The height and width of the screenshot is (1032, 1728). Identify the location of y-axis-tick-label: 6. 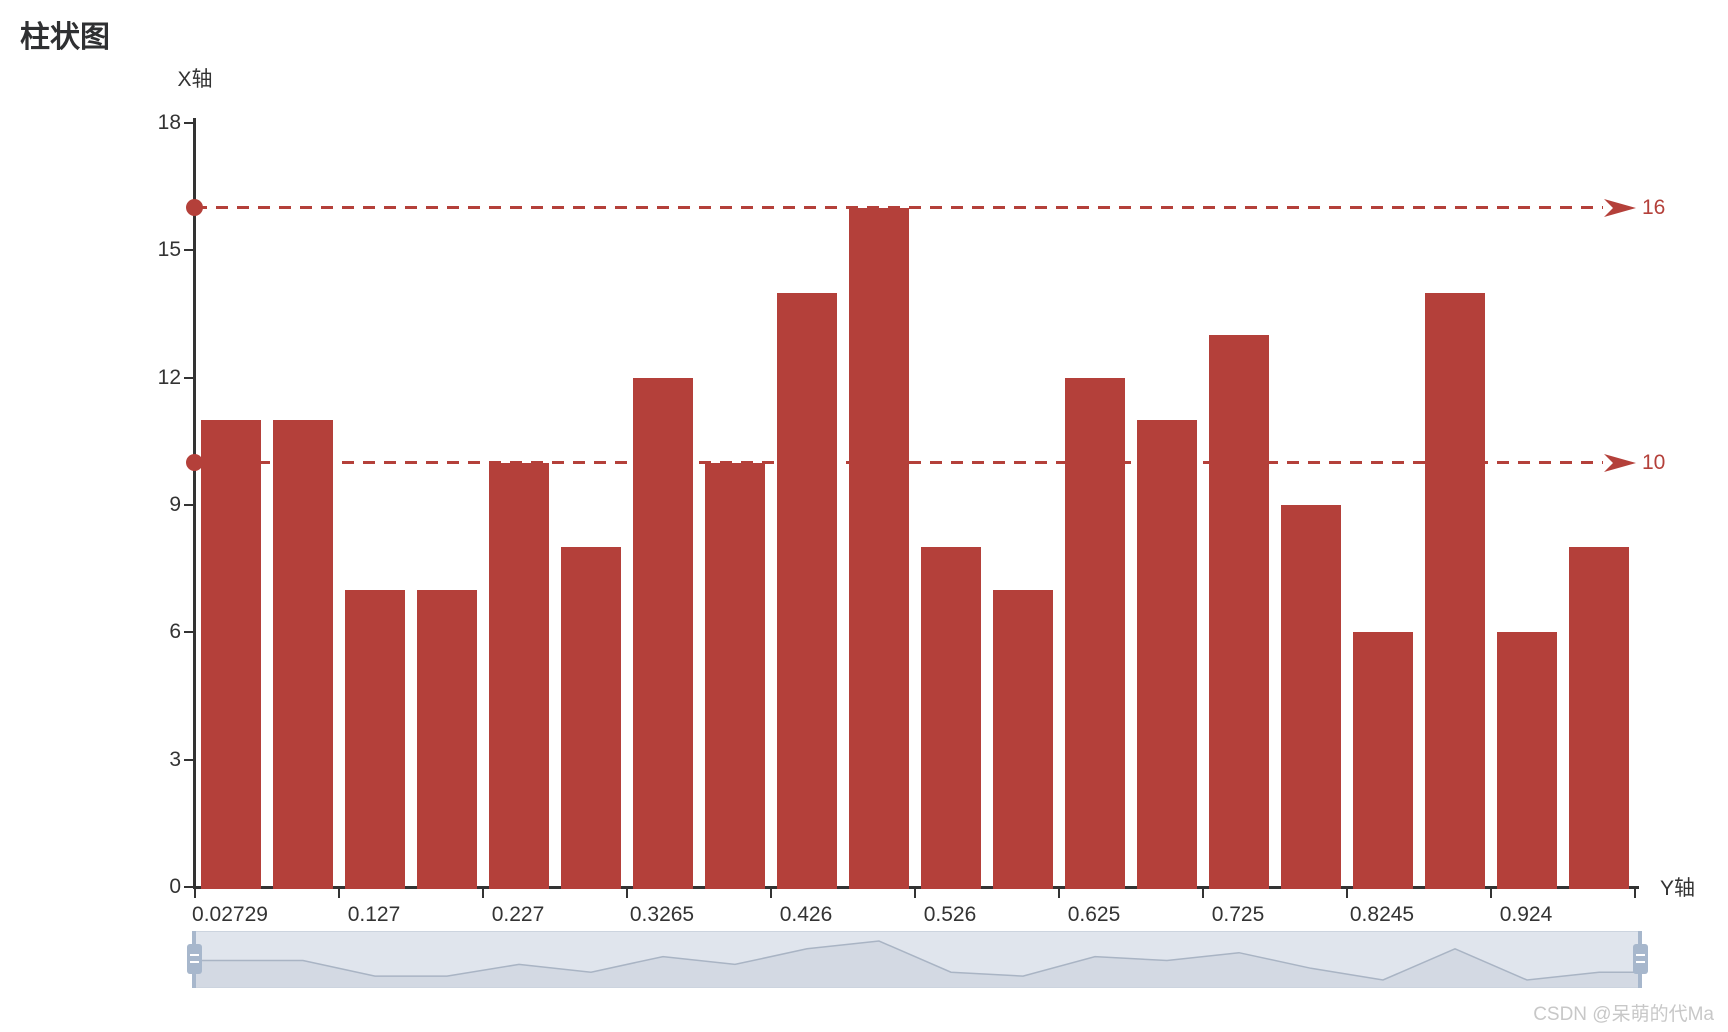
(175, 632).